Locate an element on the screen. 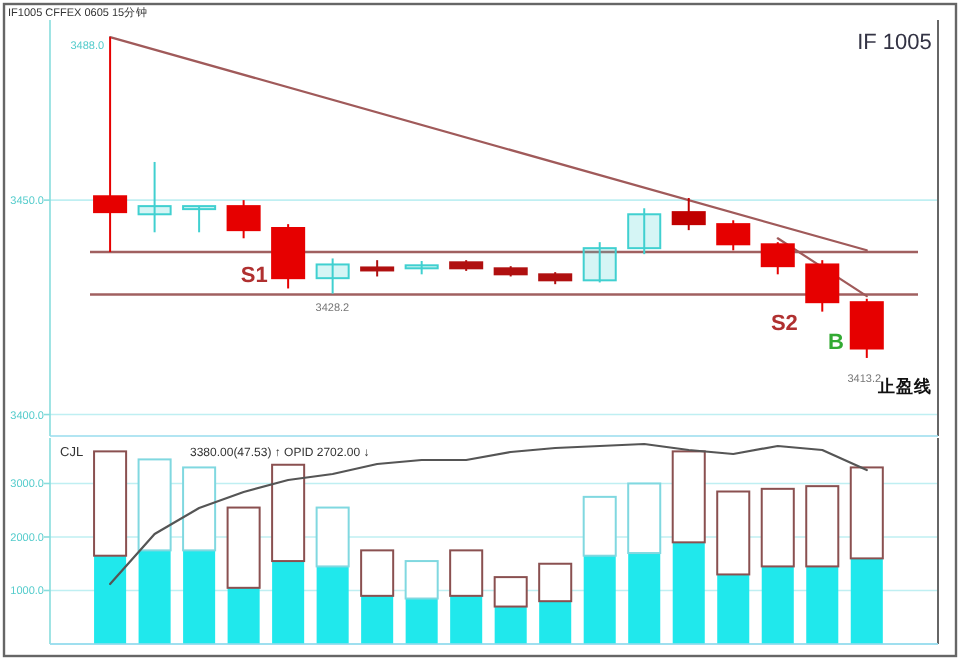  annotation: S1 is located at coordinates (254, 276).